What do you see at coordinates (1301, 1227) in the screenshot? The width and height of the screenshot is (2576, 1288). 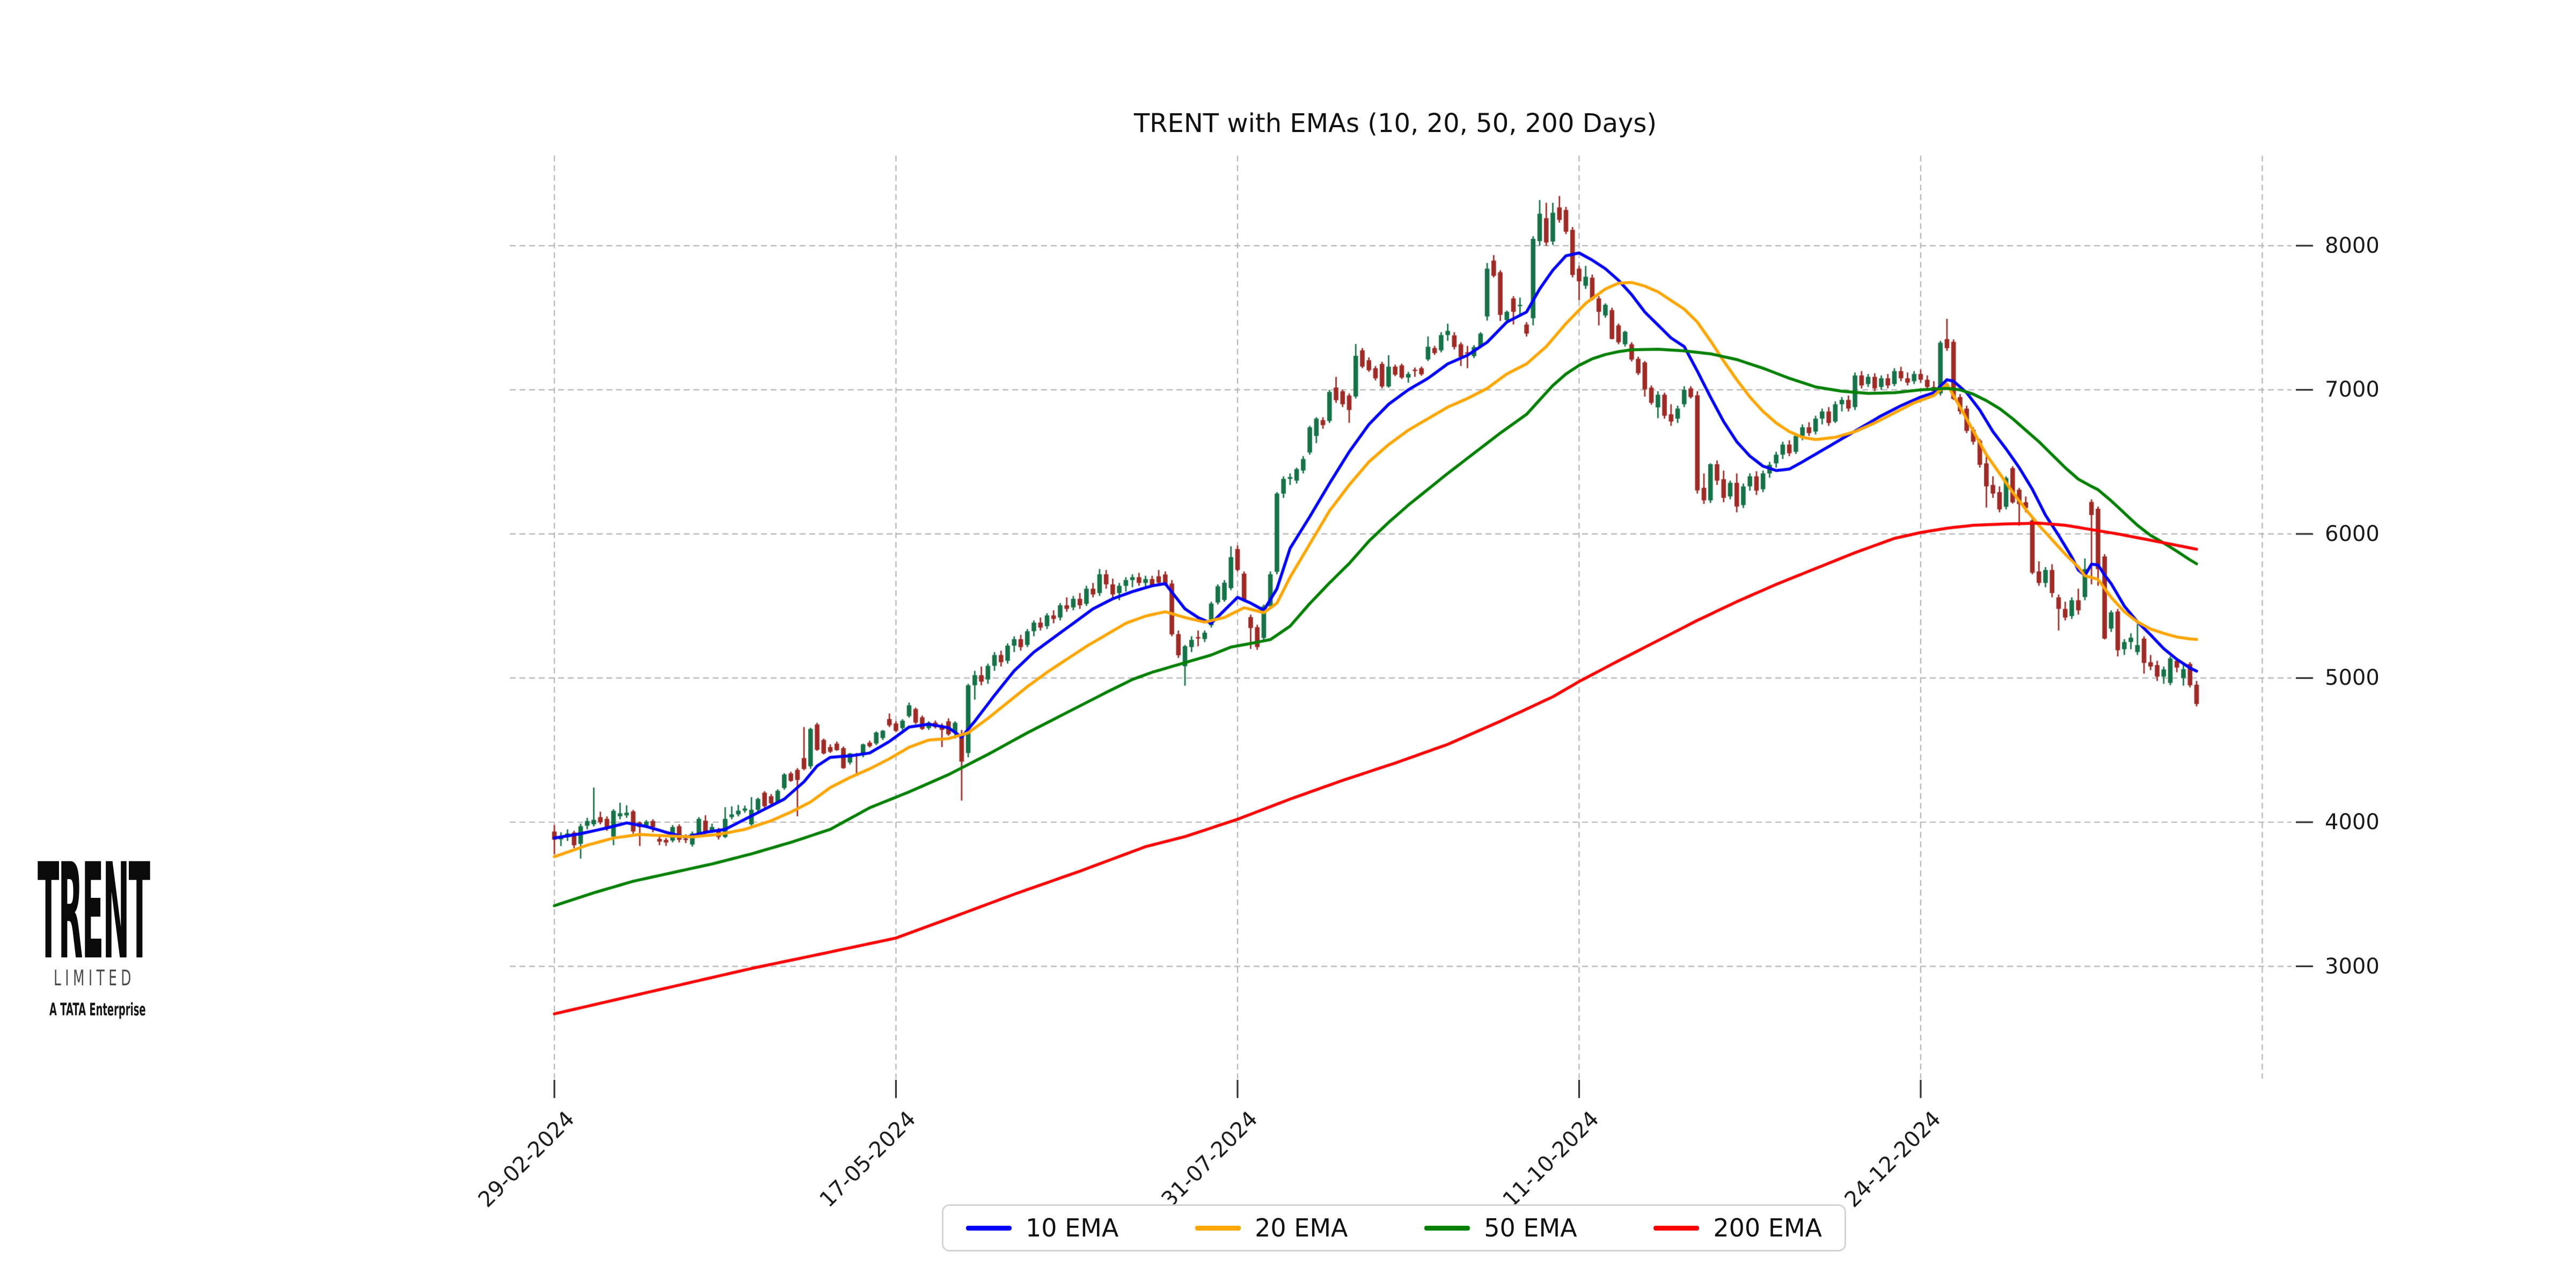 I see `legend-label: 20 EMA` at bounding box center [1301, 1227].